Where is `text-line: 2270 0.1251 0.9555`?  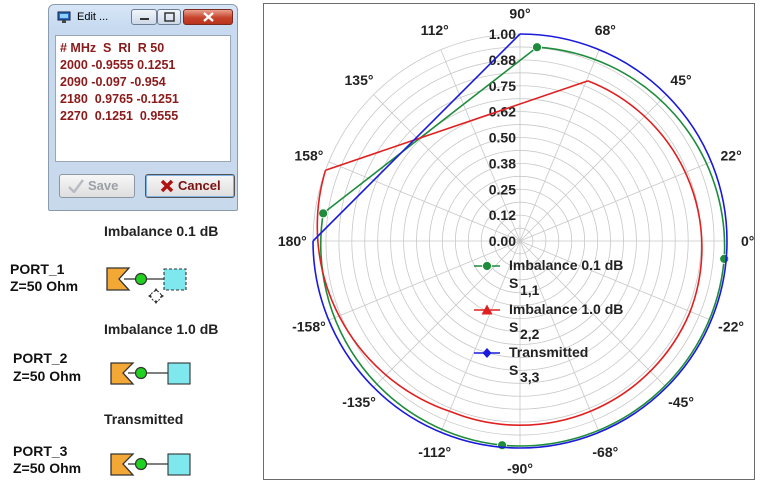
text-line: 2270 0.1251 0.9555 is located at coordinates (145, 116).